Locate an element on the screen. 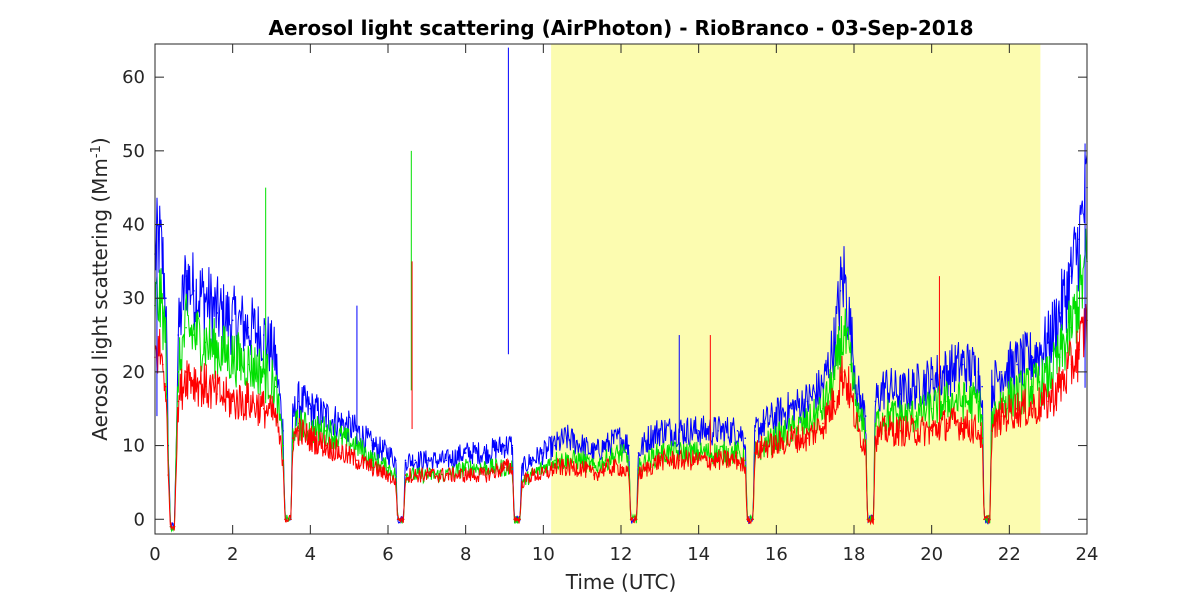 This screenshot has height=600, width=1200. x-tick-label: 0 is located at coordinates (154, 554).